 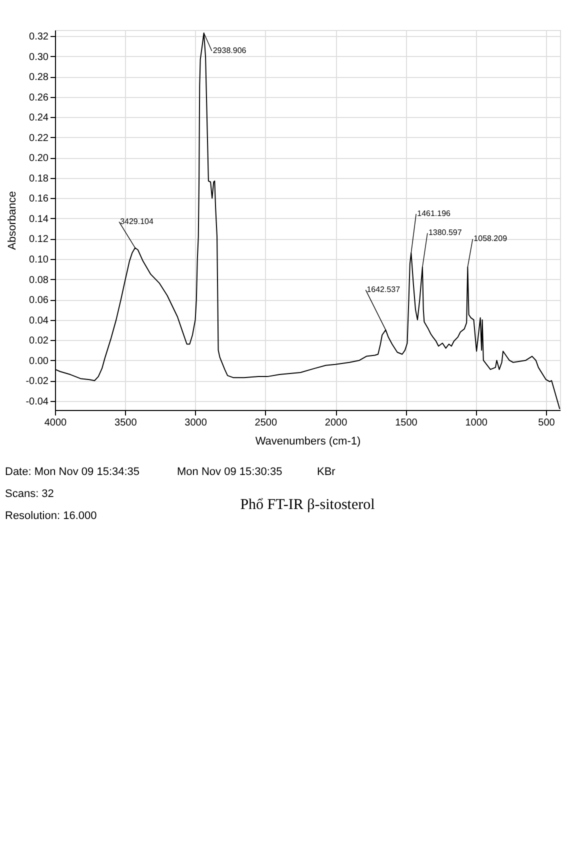 What do you see at coordinates (229, 51) in the screenshot?
I see `annotation: 2938.906` at bounding box center [229, 51].